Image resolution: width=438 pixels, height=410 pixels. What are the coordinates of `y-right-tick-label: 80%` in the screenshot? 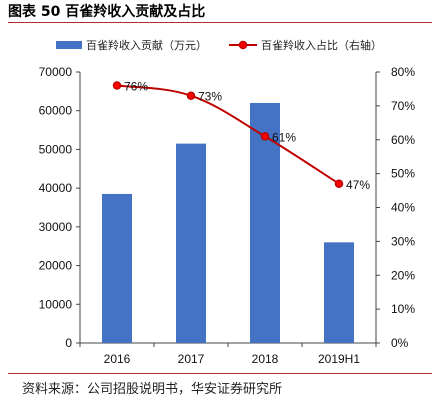 It's located at (403, 72).